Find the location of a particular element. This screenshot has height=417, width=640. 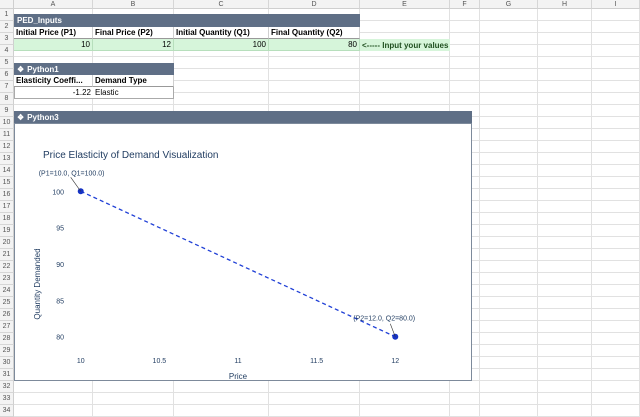

cell-I18 is located at coordinates (616, 219).